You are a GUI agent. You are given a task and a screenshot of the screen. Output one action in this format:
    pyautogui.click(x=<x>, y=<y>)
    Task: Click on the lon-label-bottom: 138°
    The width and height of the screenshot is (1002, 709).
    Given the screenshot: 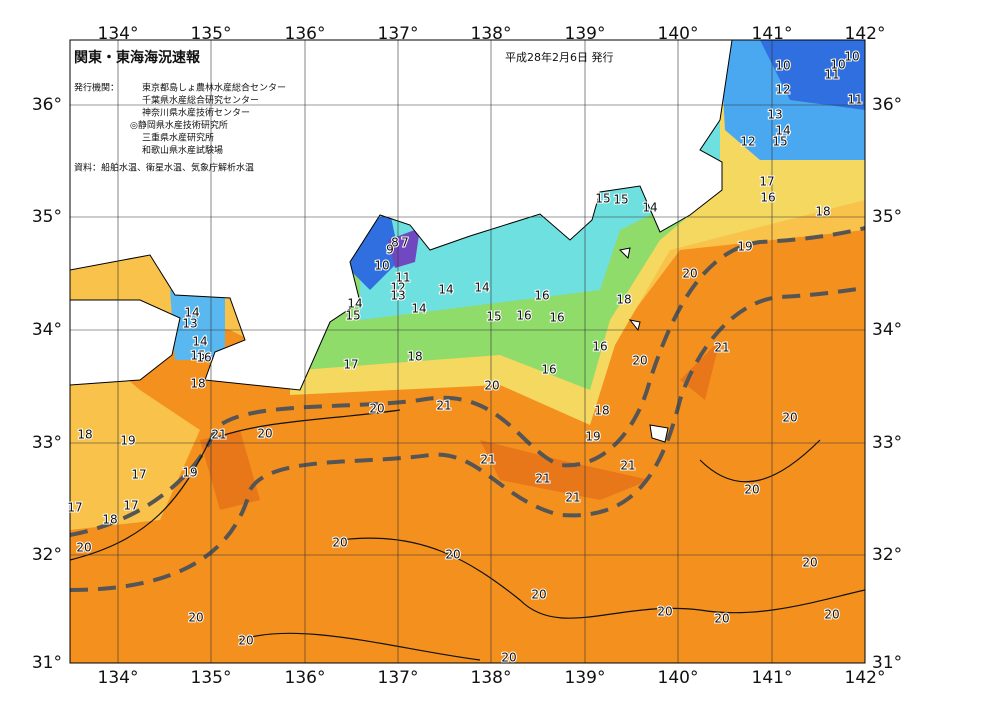 What is the action you would take?
    pyautogui.click(x=491, y=678)
    